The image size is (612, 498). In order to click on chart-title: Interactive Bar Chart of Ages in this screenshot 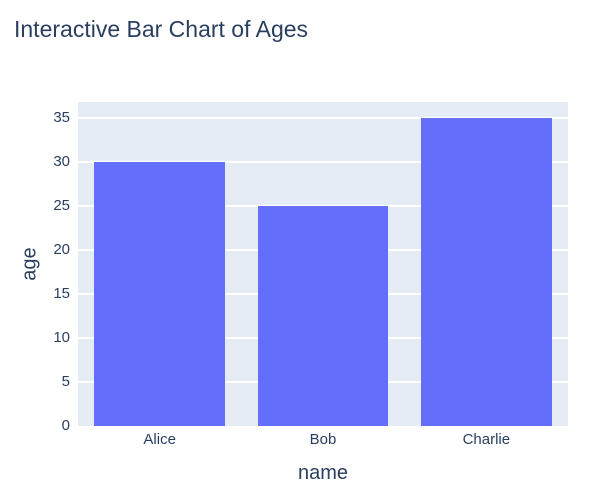, I will do `click(161, 29)`.